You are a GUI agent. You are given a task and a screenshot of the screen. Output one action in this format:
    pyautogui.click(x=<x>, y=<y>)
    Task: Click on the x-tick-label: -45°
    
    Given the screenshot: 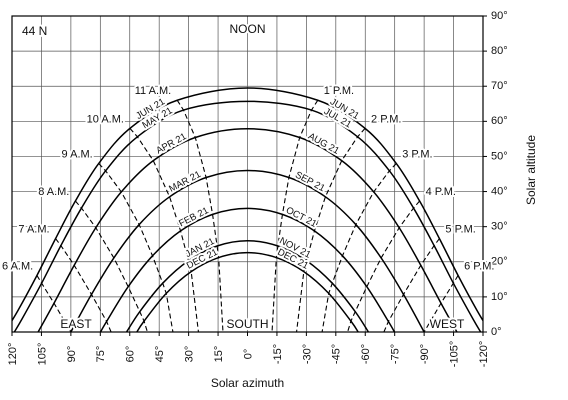 What is the action you would take?
    pyautogui.click(x=337, y=354)
    